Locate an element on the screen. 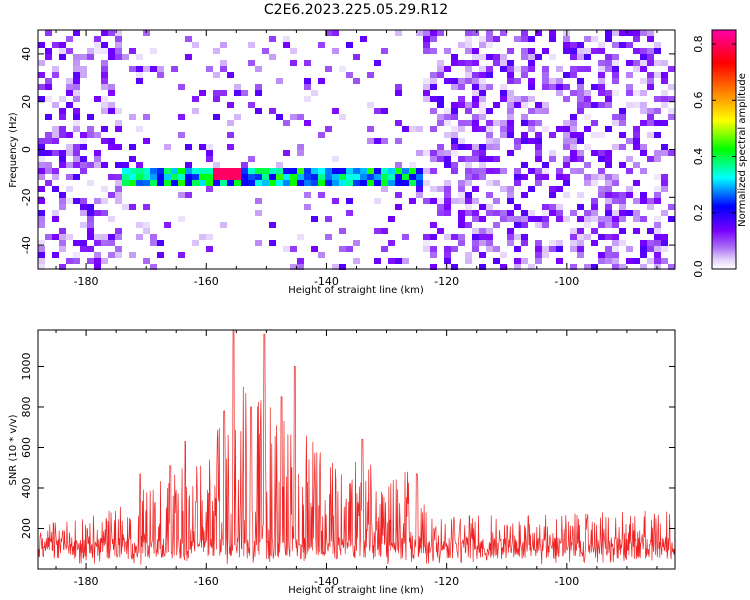 This screenshot has width=750, height=600. colorbar-tick-label: 0.8 is located at coordinates (698, 44).